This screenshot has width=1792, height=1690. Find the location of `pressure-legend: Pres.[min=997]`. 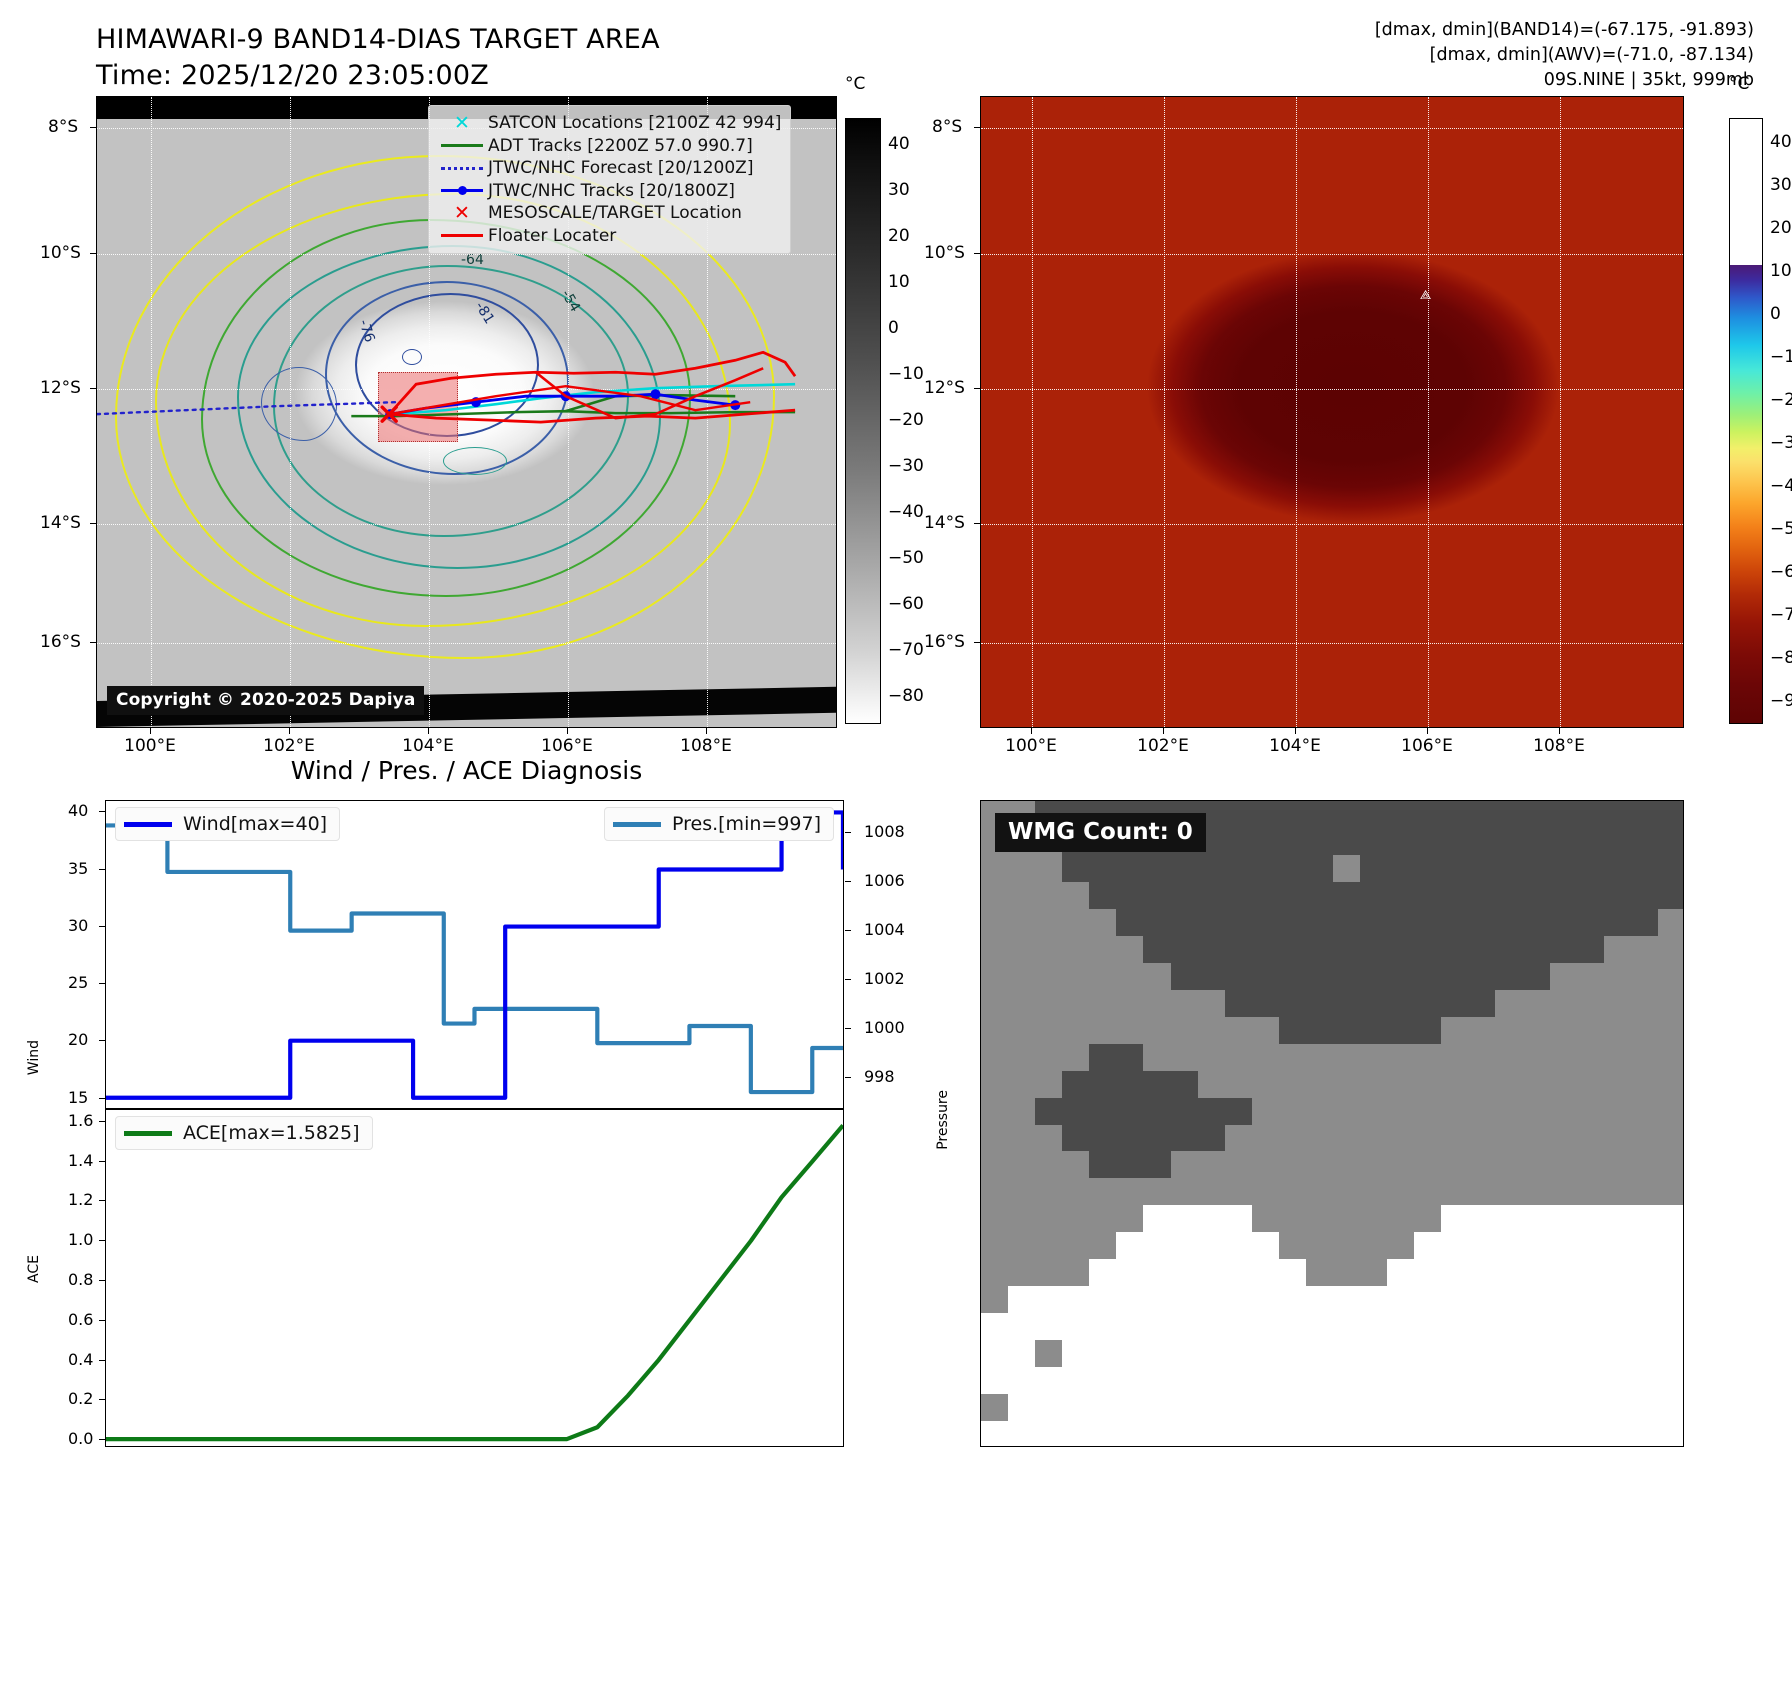

pressure-legend: Pres.[min=997] is located at coordinates (719, 824).